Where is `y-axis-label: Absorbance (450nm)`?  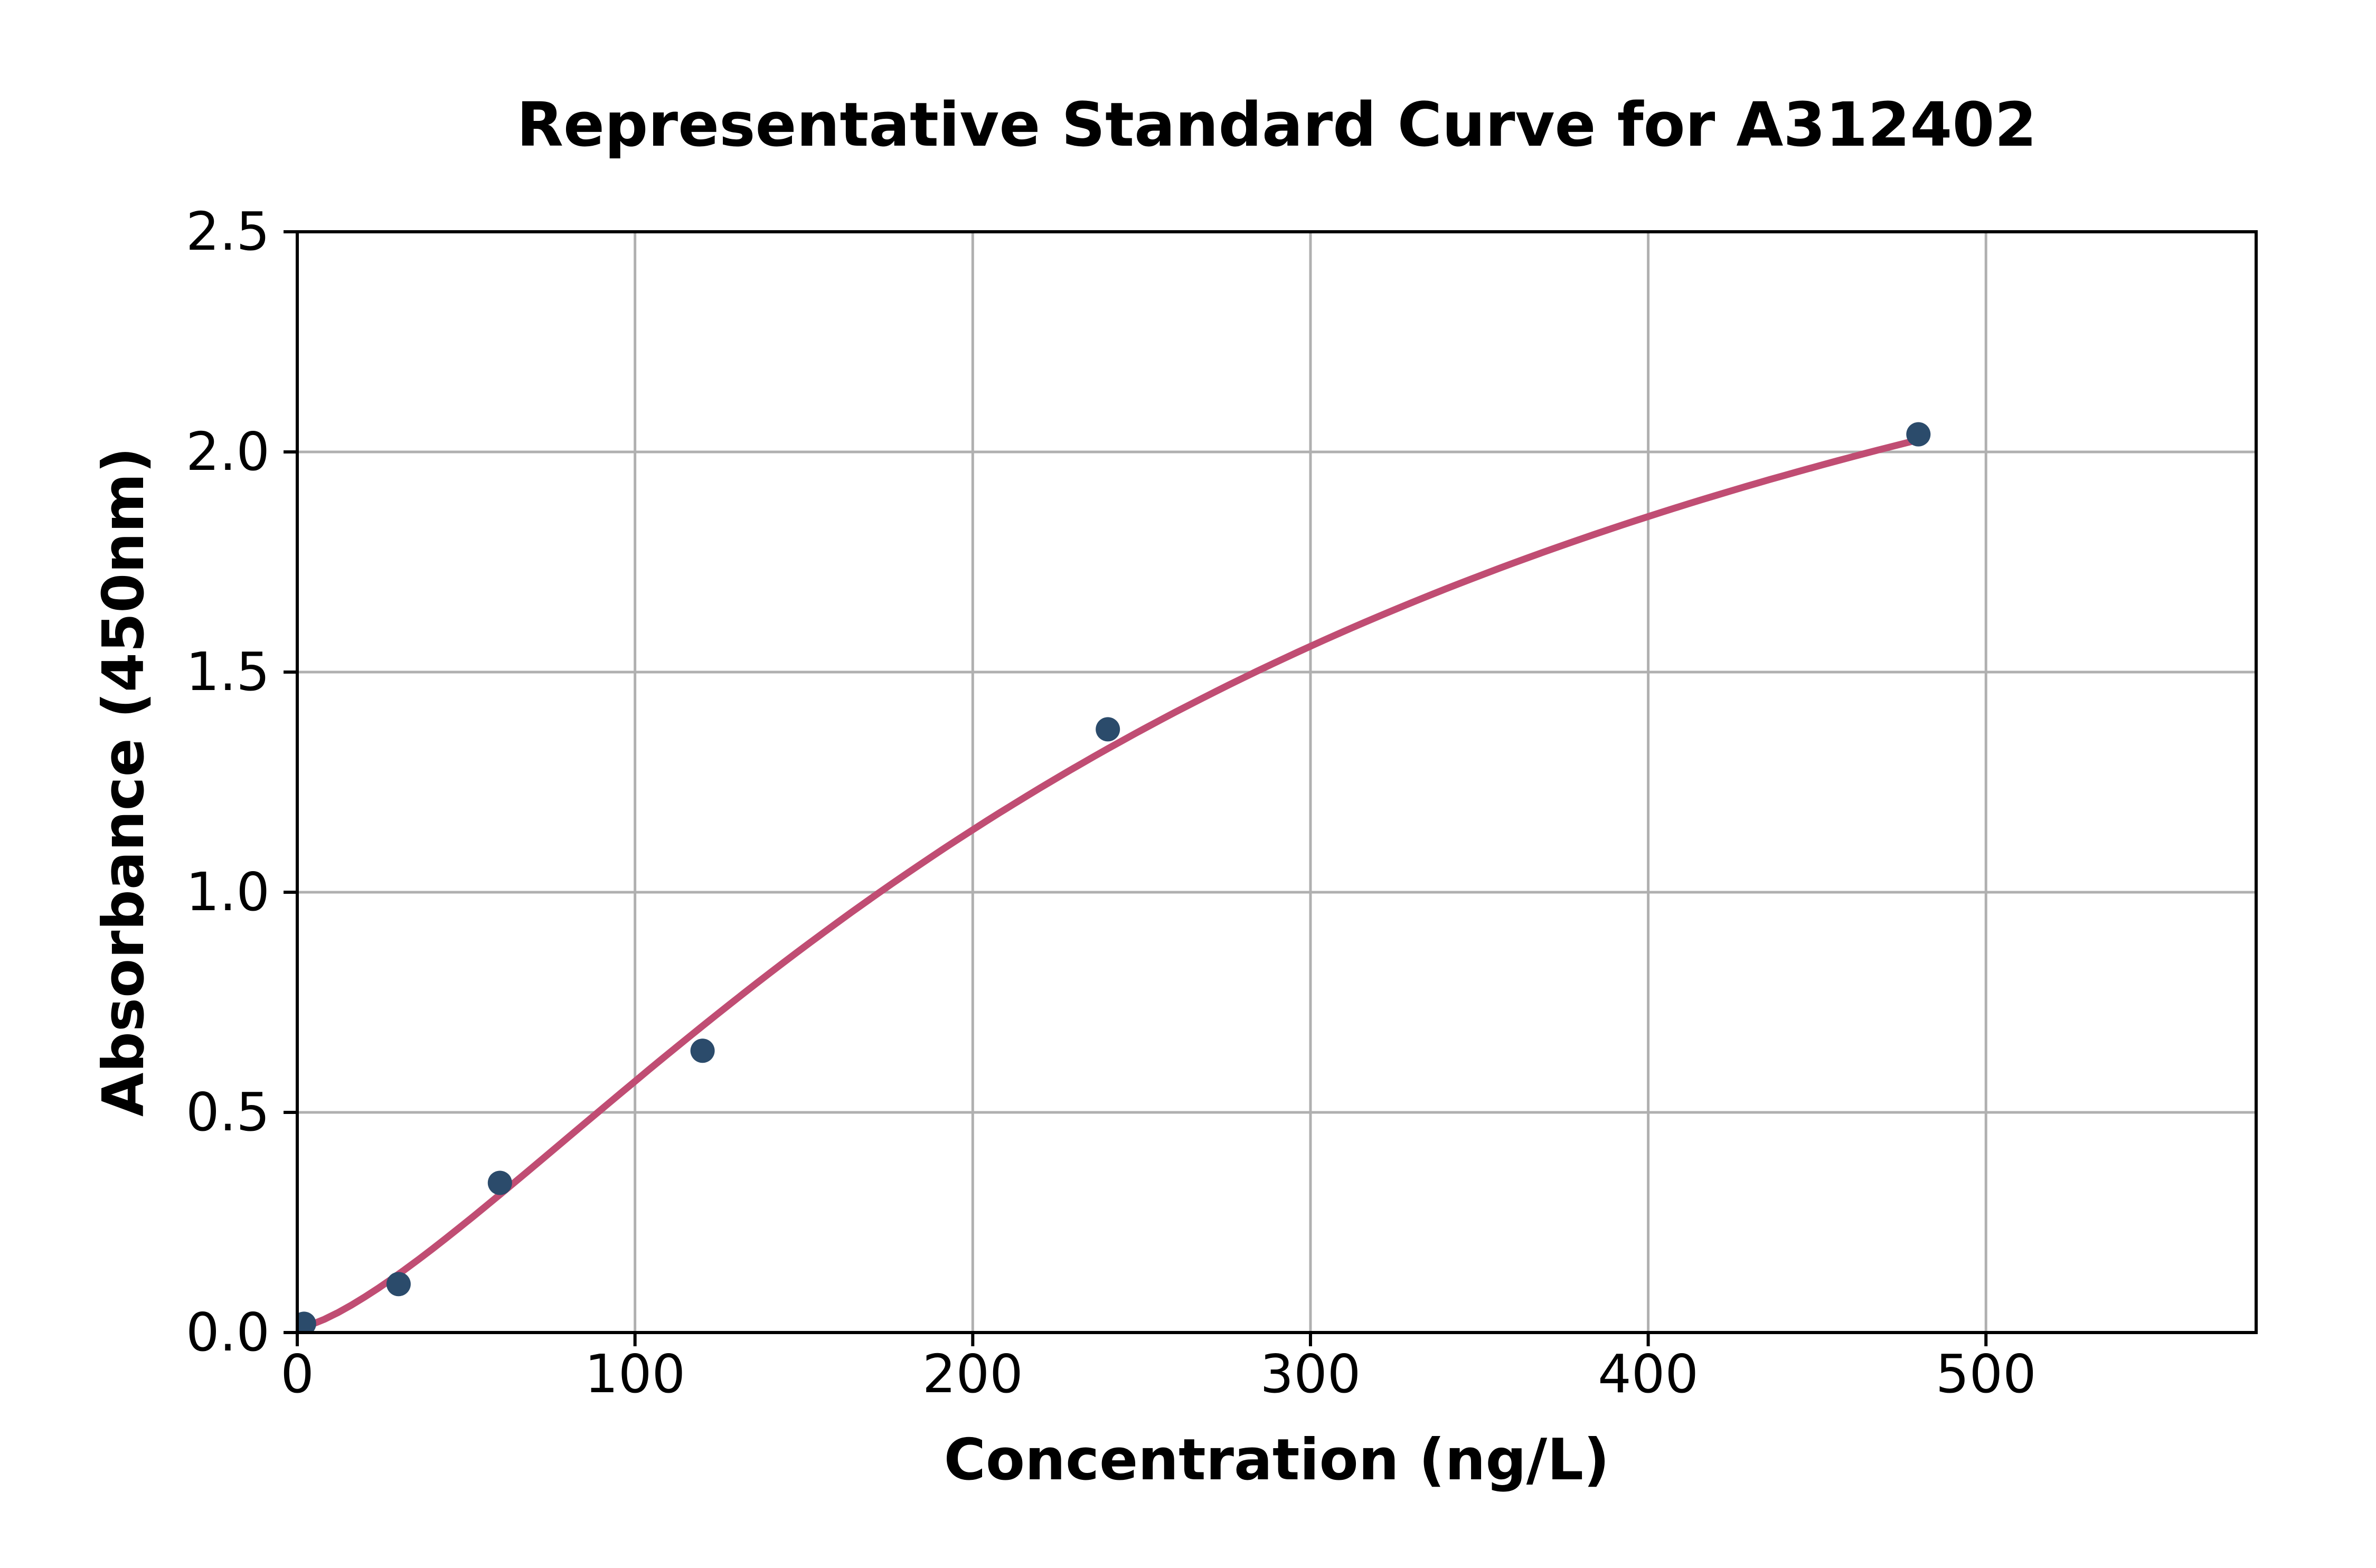 y-axis-label: Absorbance (450nm) is located at coordinates (124, 782).